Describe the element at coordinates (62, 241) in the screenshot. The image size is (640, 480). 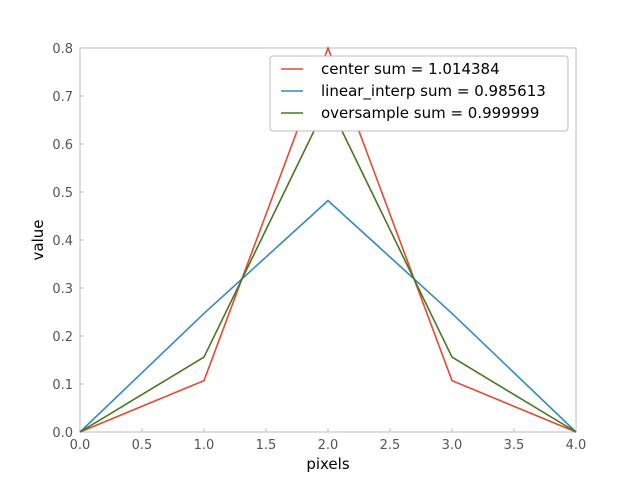
I see `y-tick-label: 0.4` at that location.